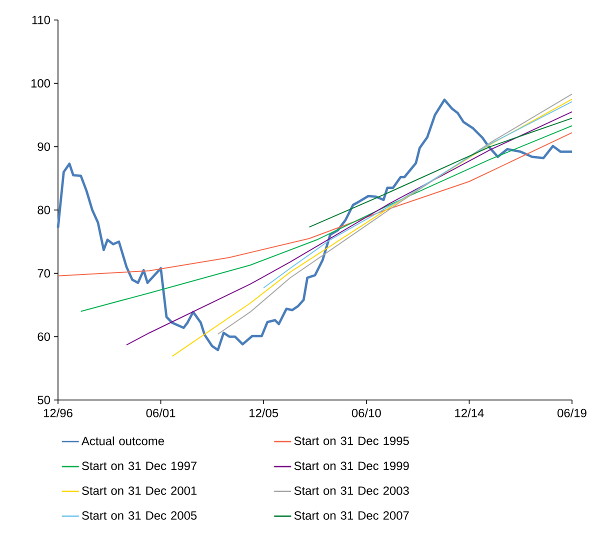 The height and width of the screenshot is (559, 596). Describe the element at coordinates (58, 413) in the screenshot. I see `x-tick-label: 12/96` at that location.